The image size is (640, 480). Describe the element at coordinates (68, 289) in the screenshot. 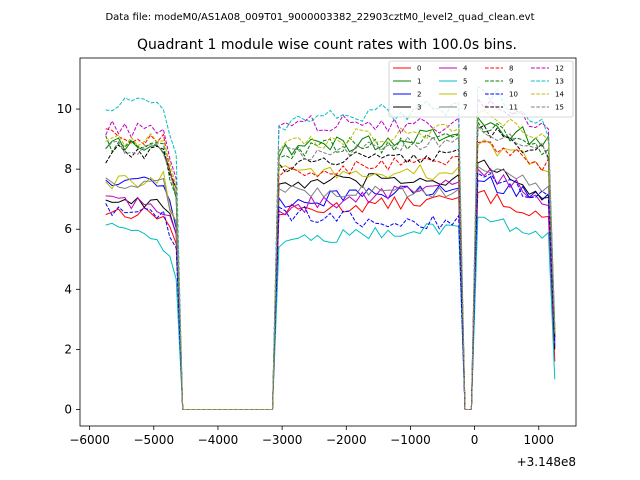

I see `y-tick-label: 4` at that location.